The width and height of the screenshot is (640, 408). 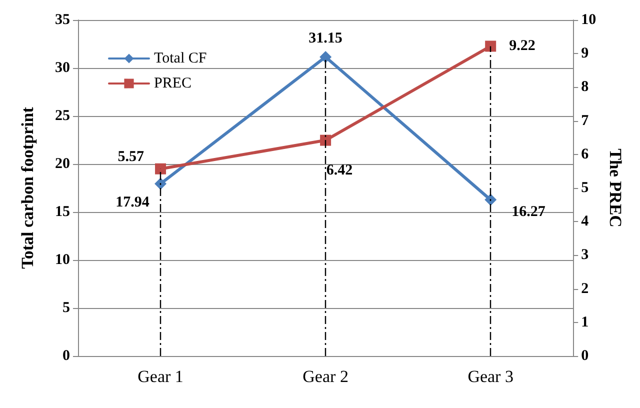 I want to click on legend-label: Total CF, so click(x=180, y=58).